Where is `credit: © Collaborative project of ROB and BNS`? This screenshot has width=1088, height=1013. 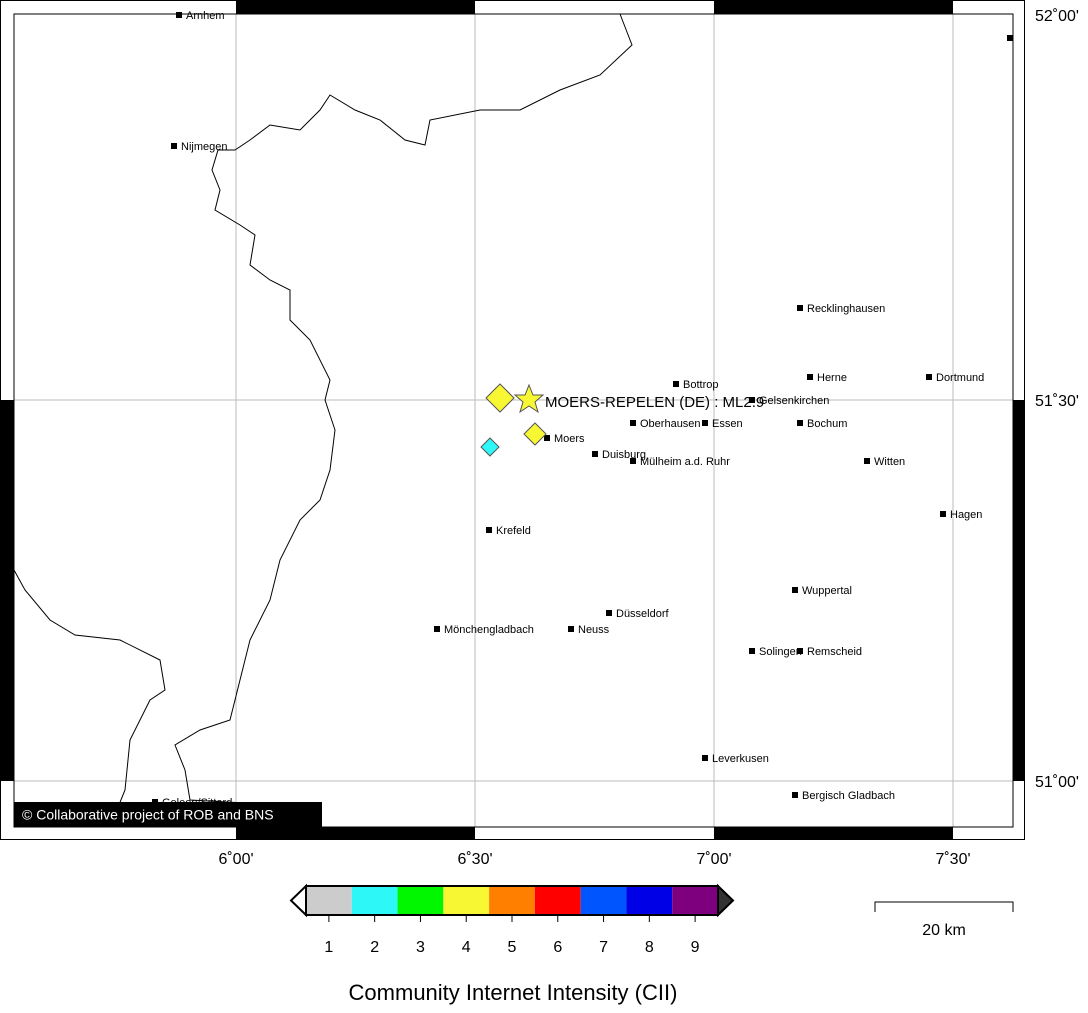 credit: © Collaborative project of ROB and BNS is located at coordinates (148, 815).